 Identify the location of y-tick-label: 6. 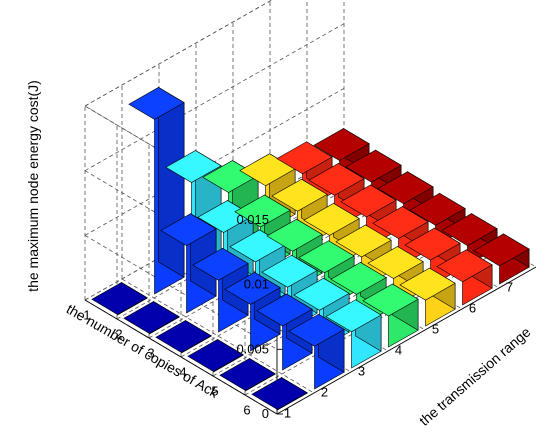
(246, 410).